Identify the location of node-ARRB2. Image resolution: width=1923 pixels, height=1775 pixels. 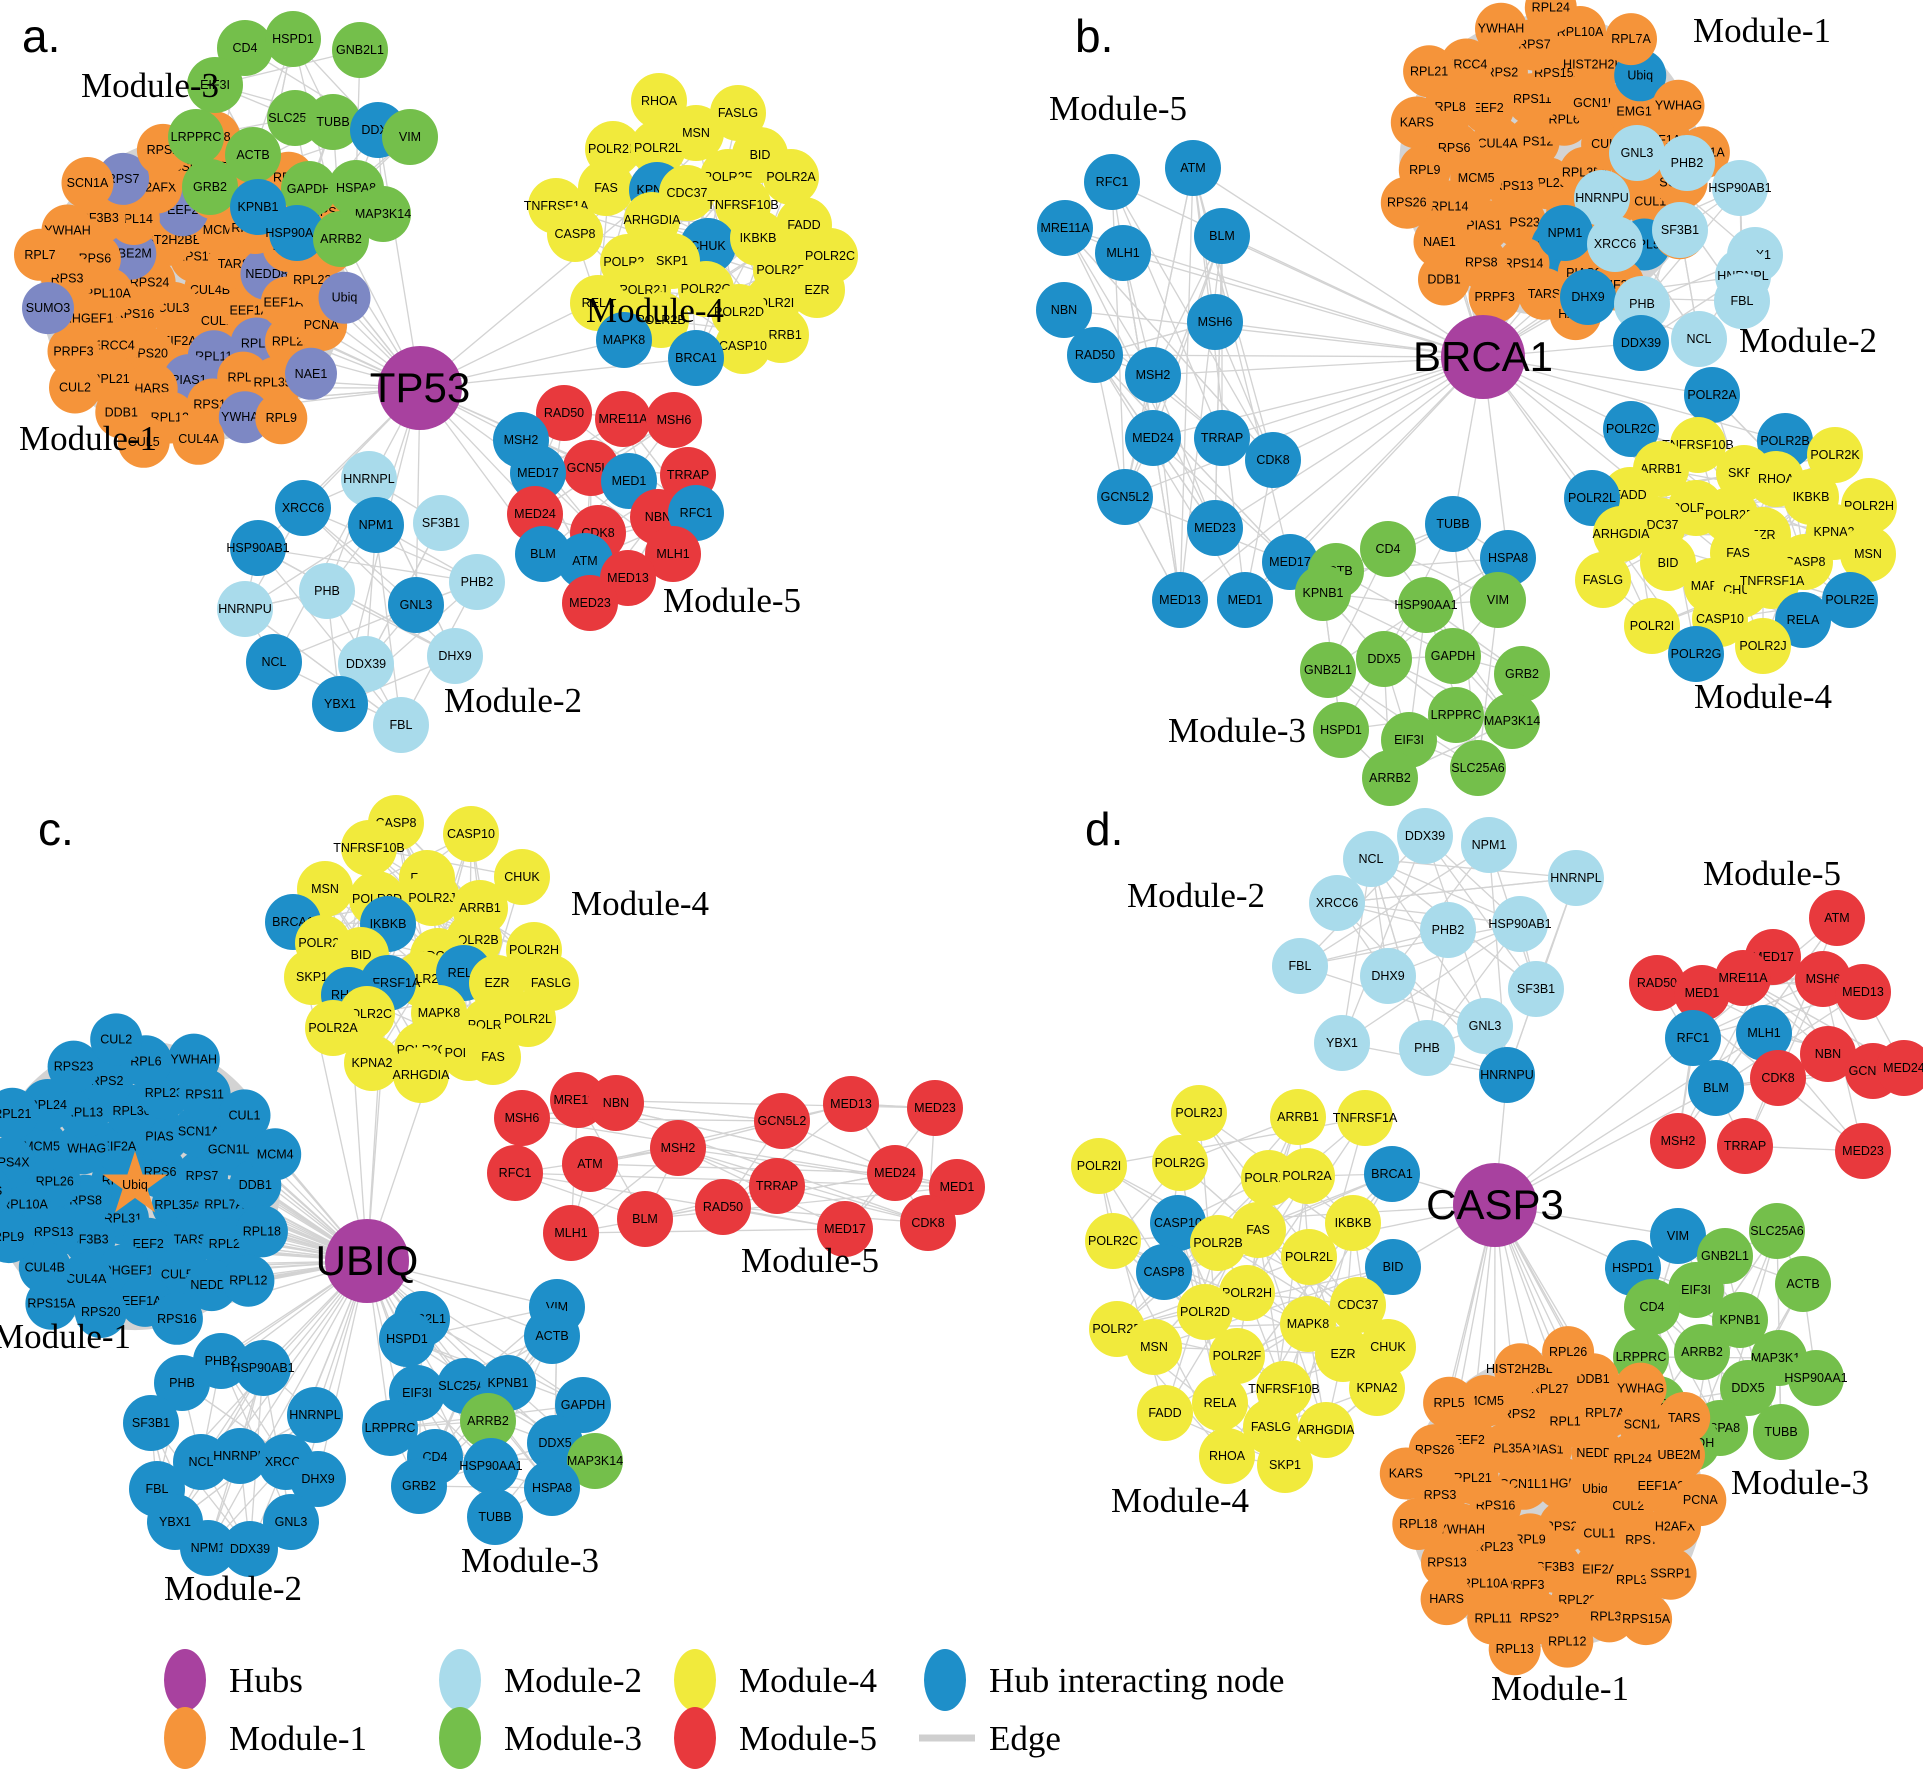
(341, 239).